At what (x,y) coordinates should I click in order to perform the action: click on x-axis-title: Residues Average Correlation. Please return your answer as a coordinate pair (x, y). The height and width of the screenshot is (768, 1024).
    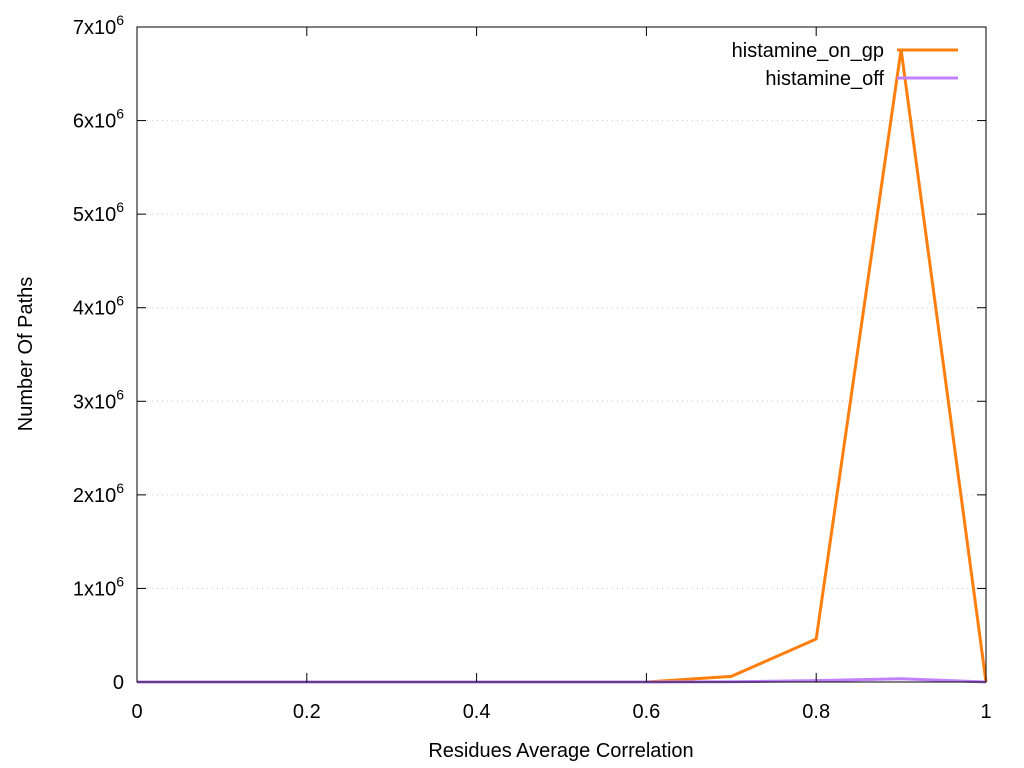
    Looking at the image, I should click on (560, 751).